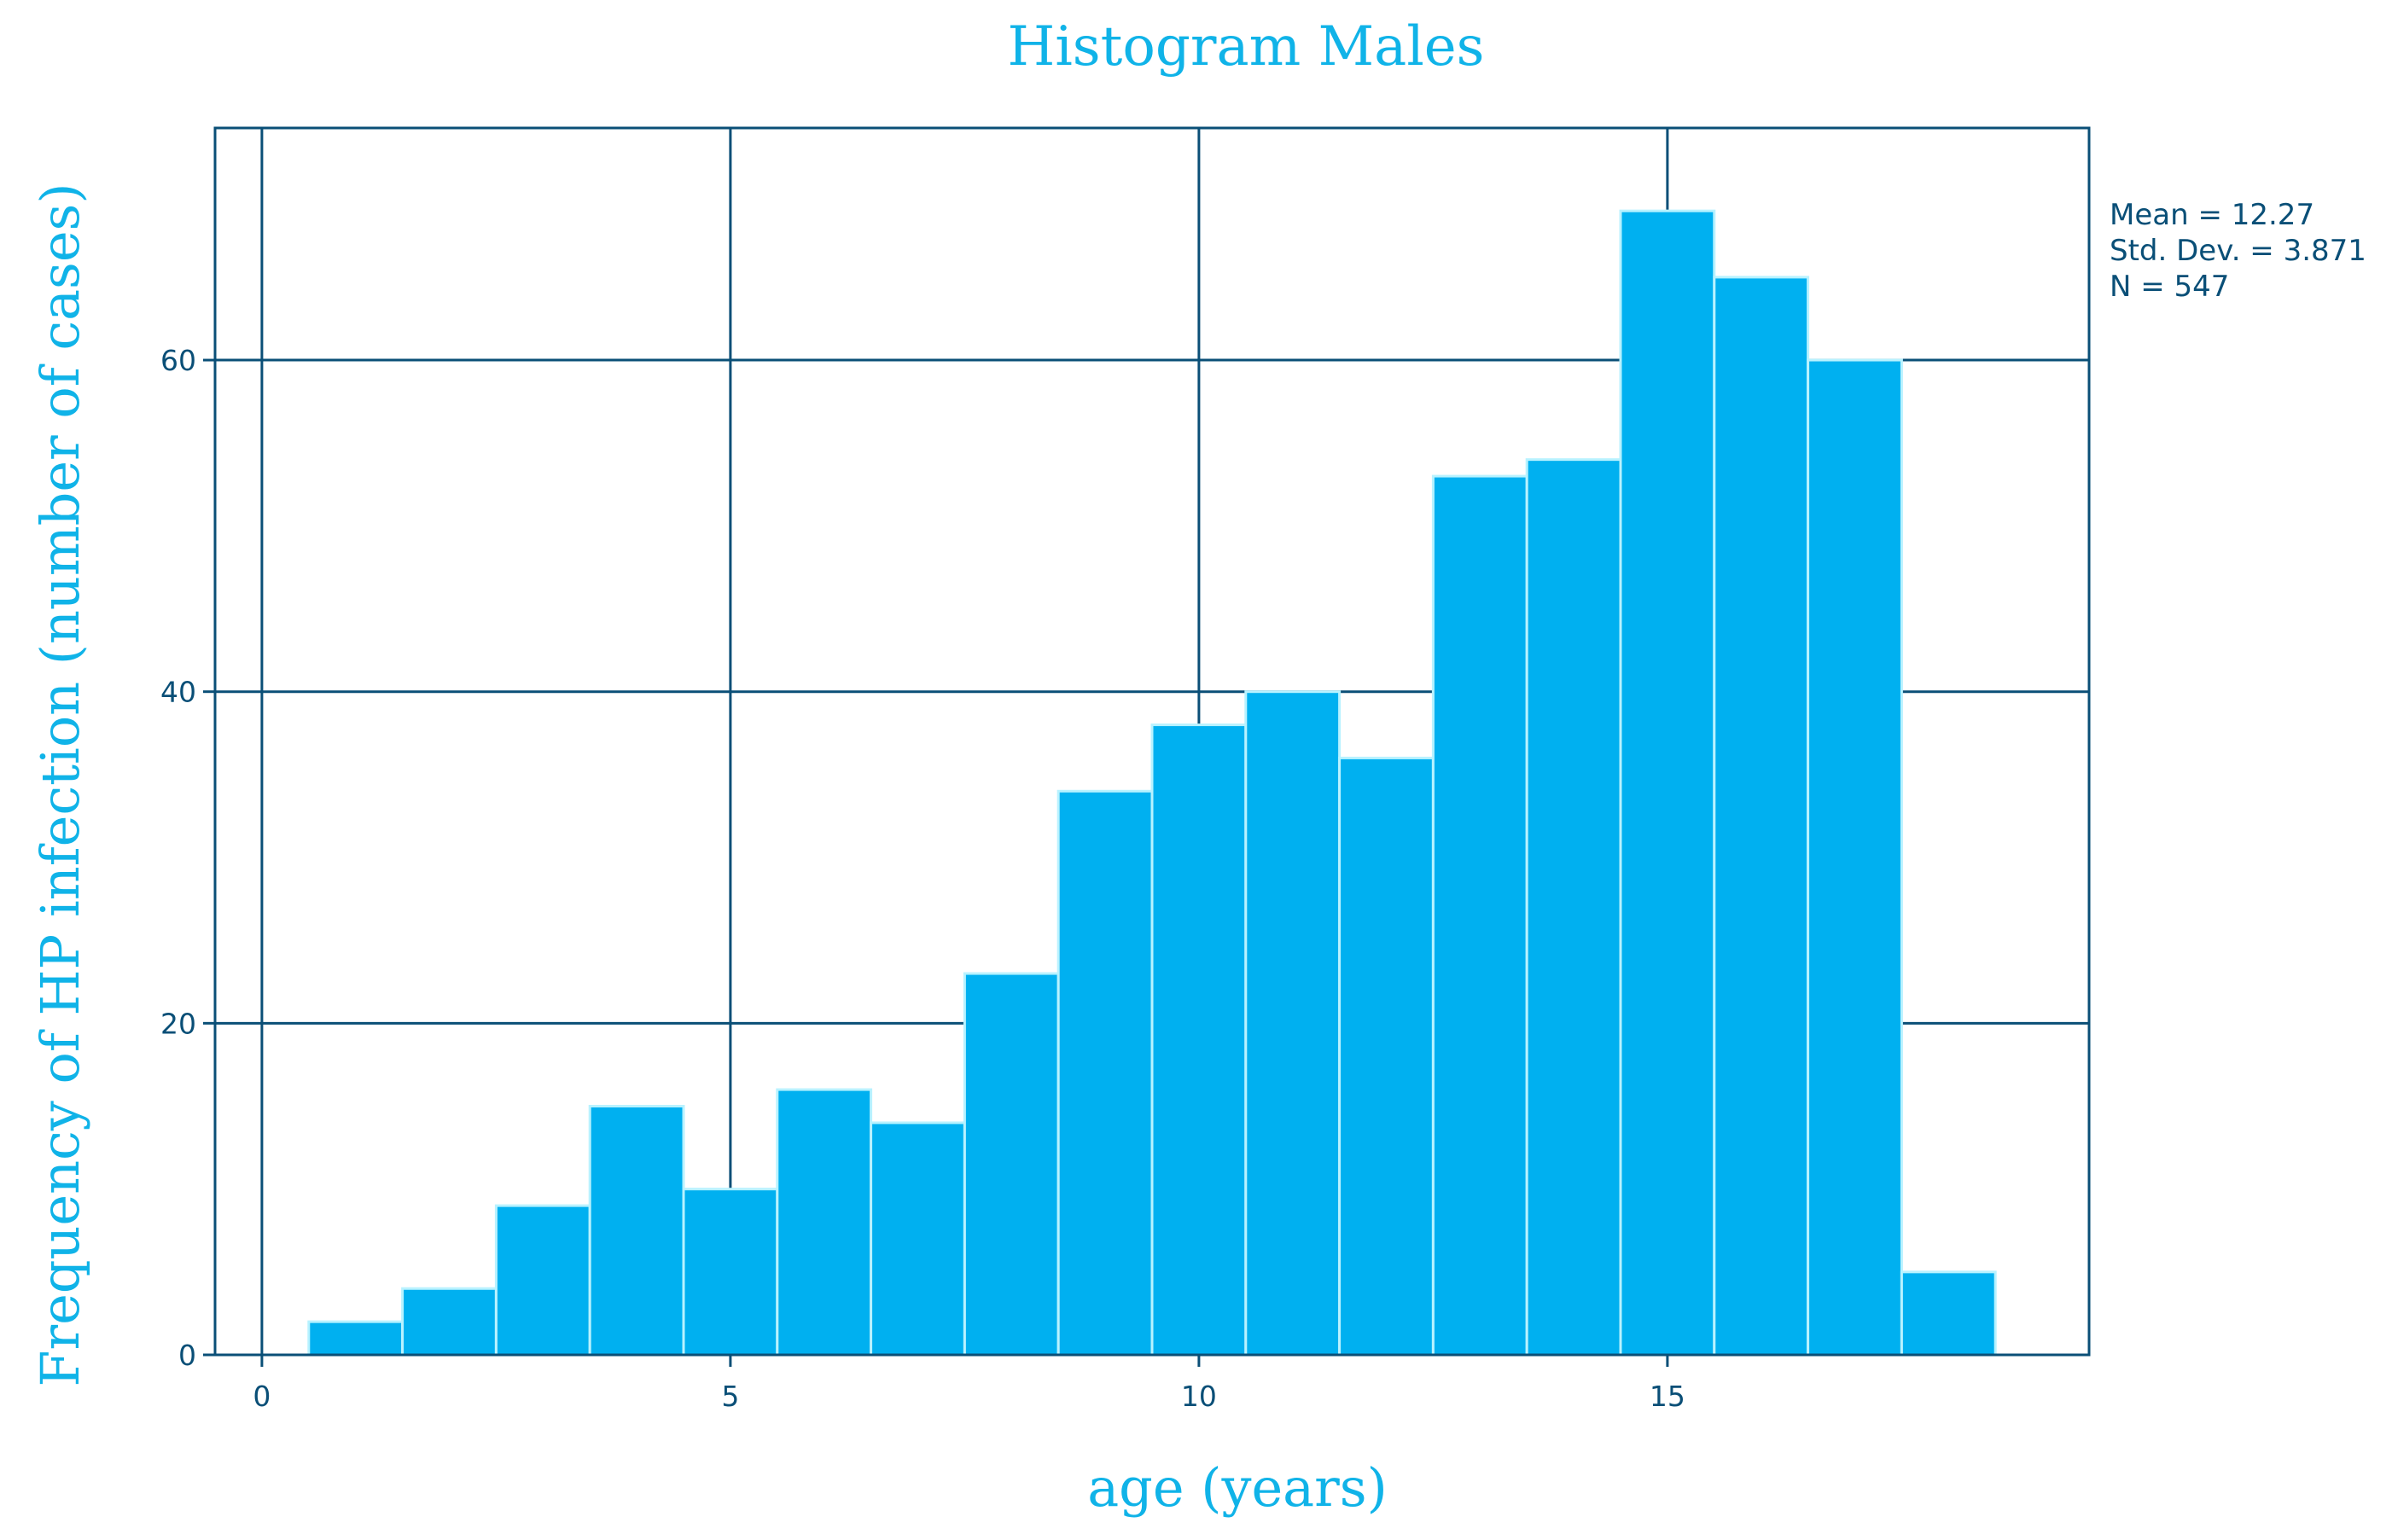 This screenshot has width=2398, height=1540. I want to click on x-tick-label: 0, so click(262, 1396).